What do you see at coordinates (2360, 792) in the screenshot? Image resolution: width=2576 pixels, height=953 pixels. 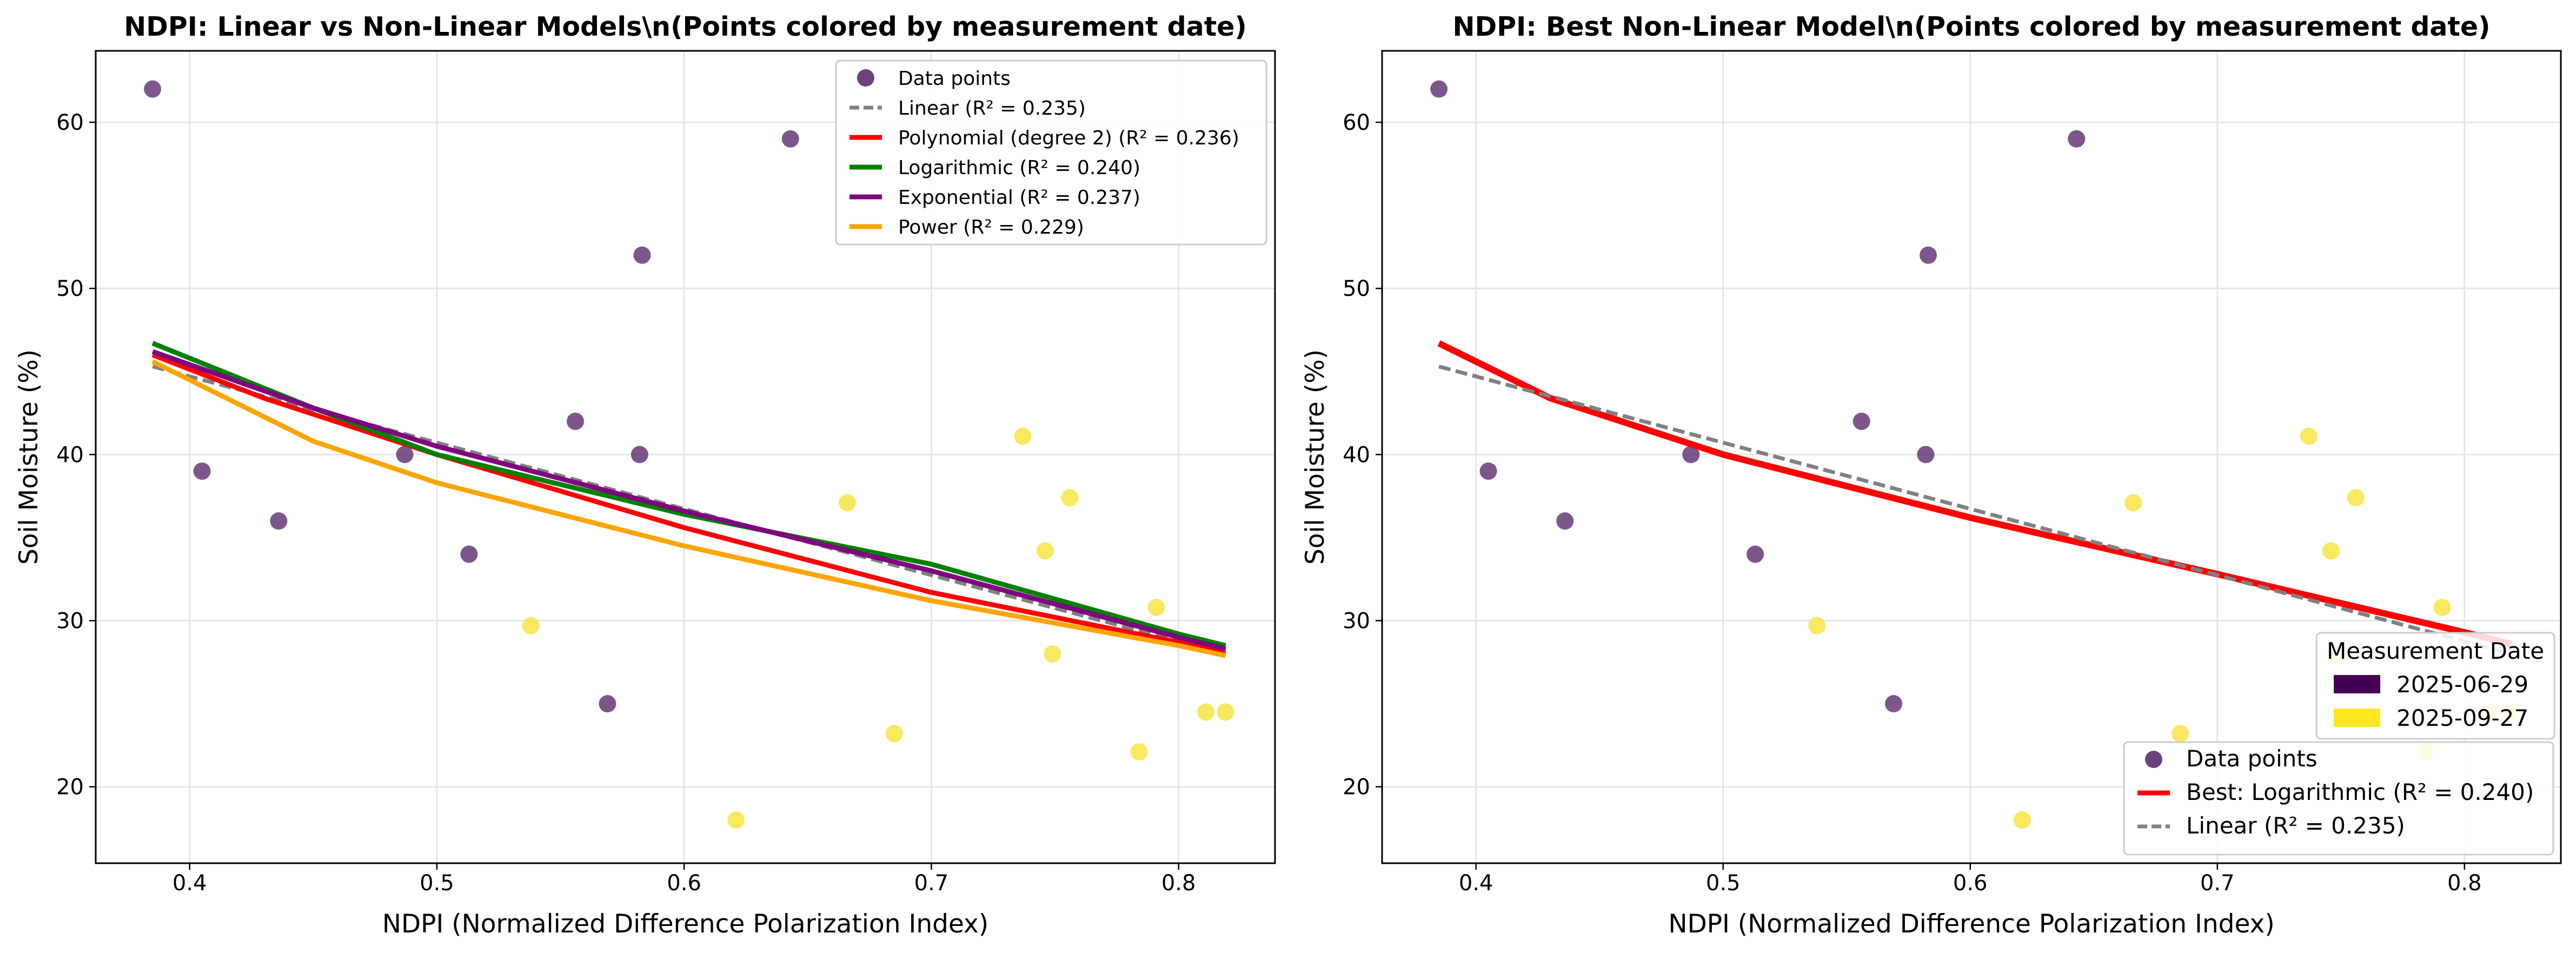 I see `legend-label: Best: Logarithmic (R² = 0.240)` at bounding box center [2360, 792].